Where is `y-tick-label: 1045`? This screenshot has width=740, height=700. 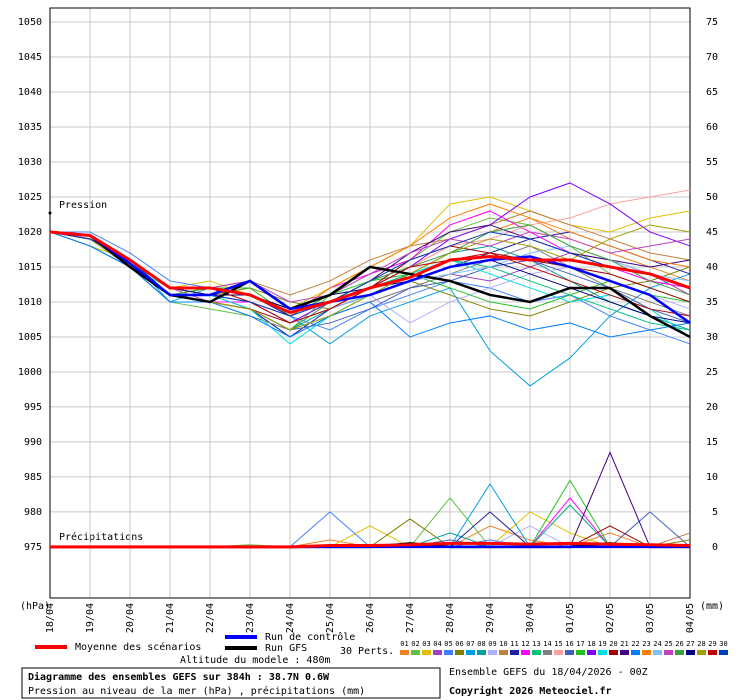 y-tick-label: 1045 is located at coordinates (30, 57).